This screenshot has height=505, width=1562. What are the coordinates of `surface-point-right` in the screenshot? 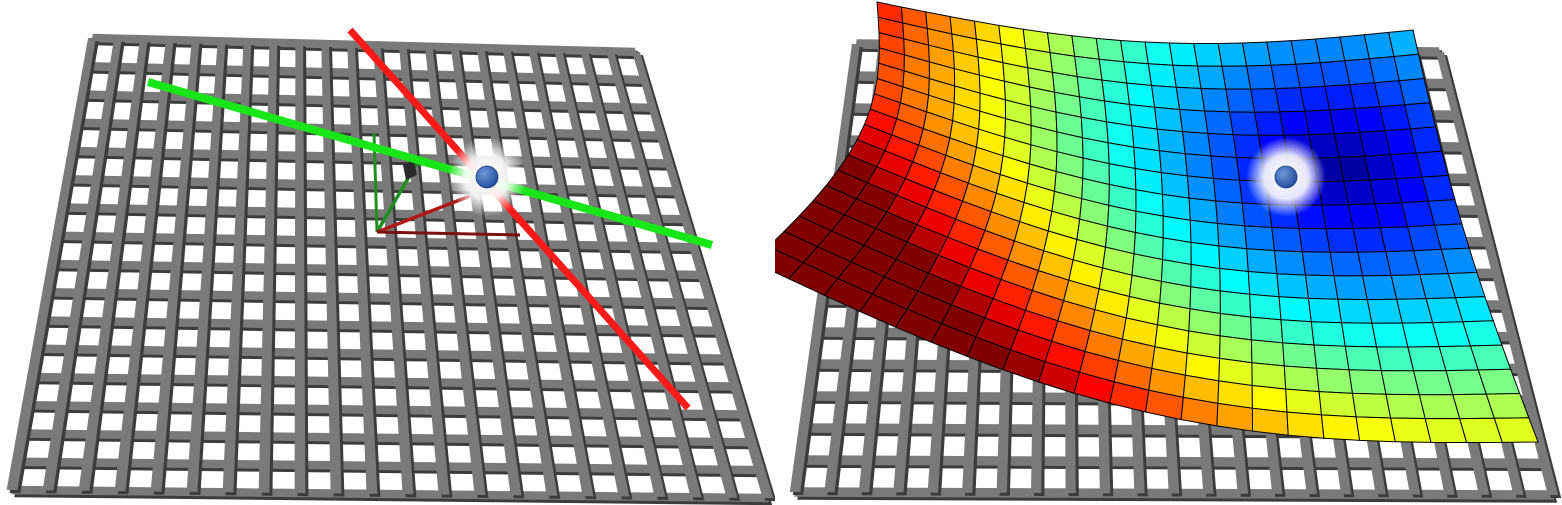 It's located at (1286, 177).